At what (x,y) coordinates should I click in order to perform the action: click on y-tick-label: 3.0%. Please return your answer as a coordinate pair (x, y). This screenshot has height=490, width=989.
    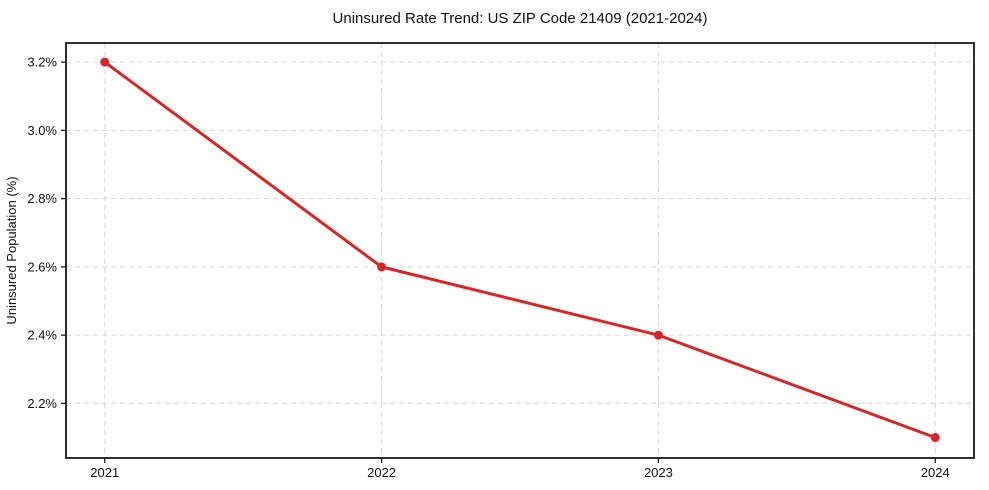
    Looking at the image, I should click on (42, 130).